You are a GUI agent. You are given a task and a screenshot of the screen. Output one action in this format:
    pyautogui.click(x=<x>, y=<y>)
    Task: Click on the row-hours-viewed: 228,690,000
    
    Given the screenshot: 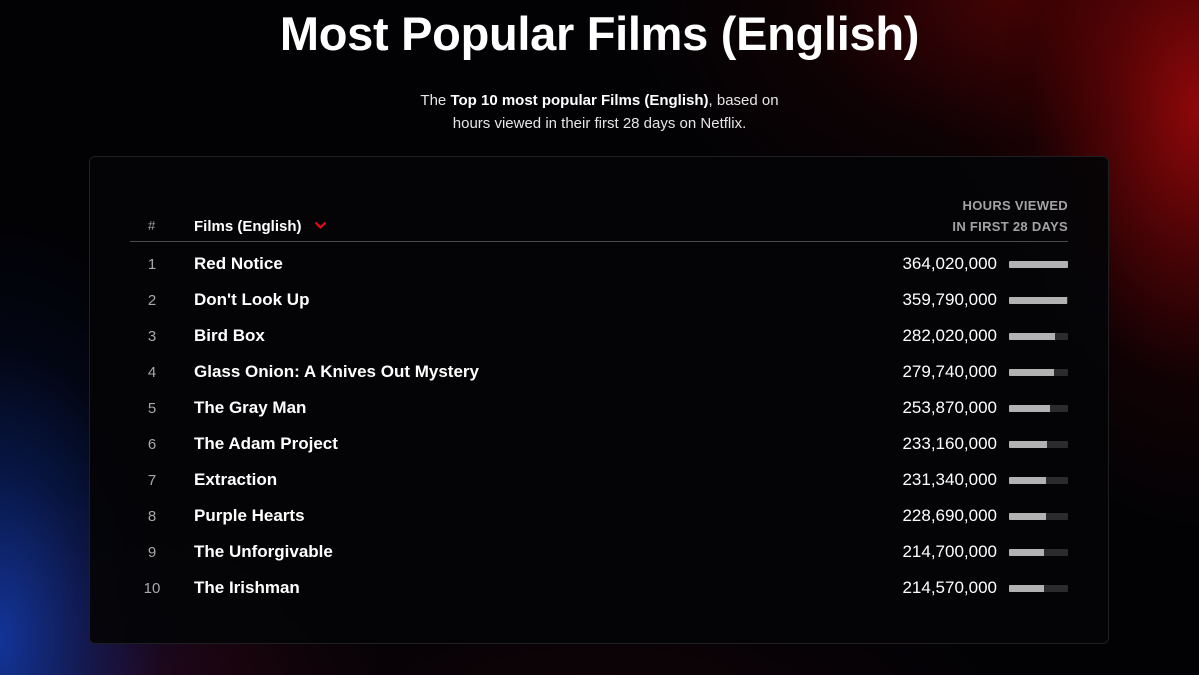 What is the action you would take?
    pyautogui.click(x=949, y=515)
    